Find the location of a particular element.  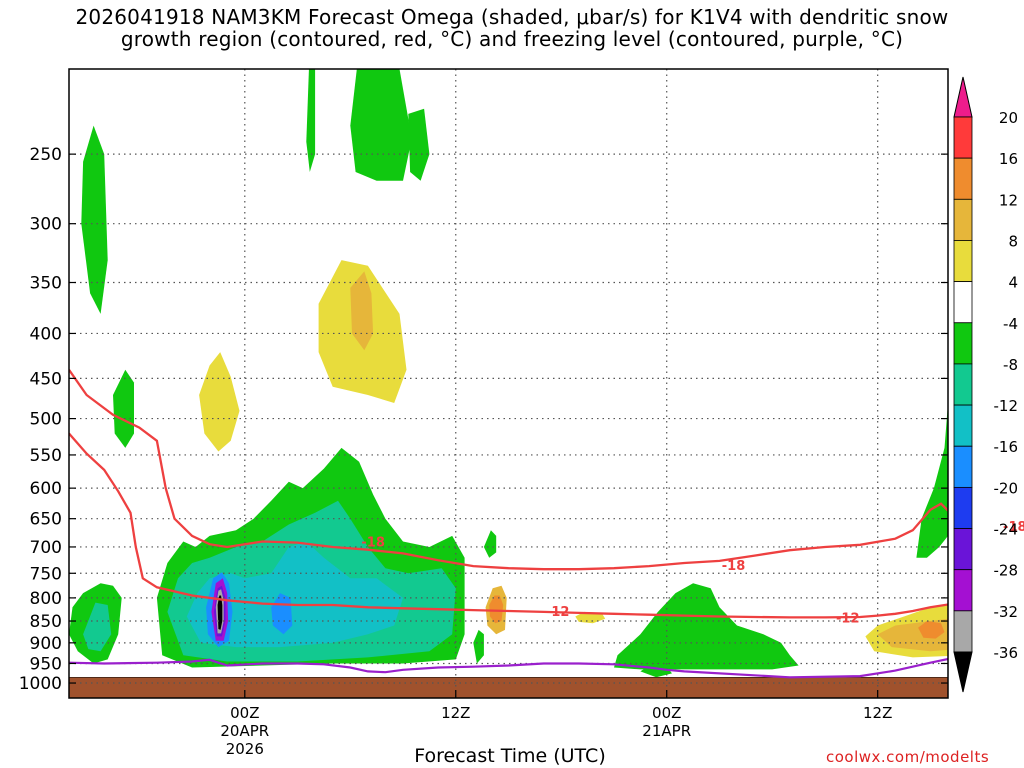

x-tick-year: 2026 is located at coordinates (245, 749).